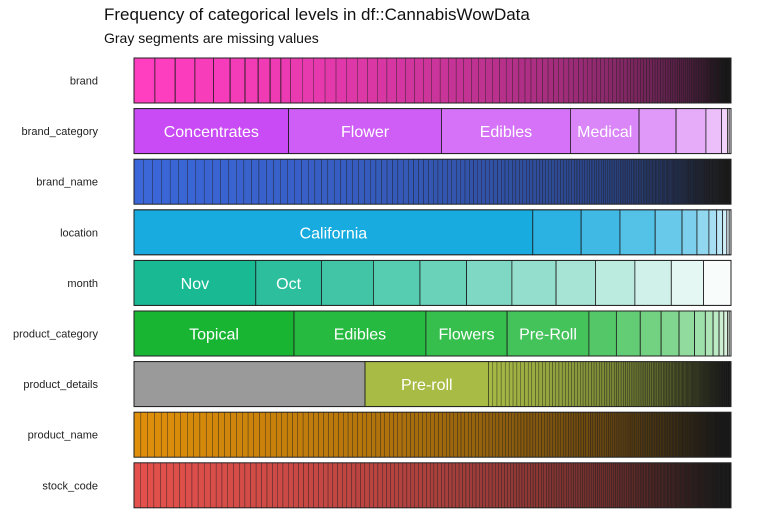 This screenshot has height=528, width=768. Describe the element at coordinates (365, 132) in the screenshot. I see `segment-label: Flower` at that location.